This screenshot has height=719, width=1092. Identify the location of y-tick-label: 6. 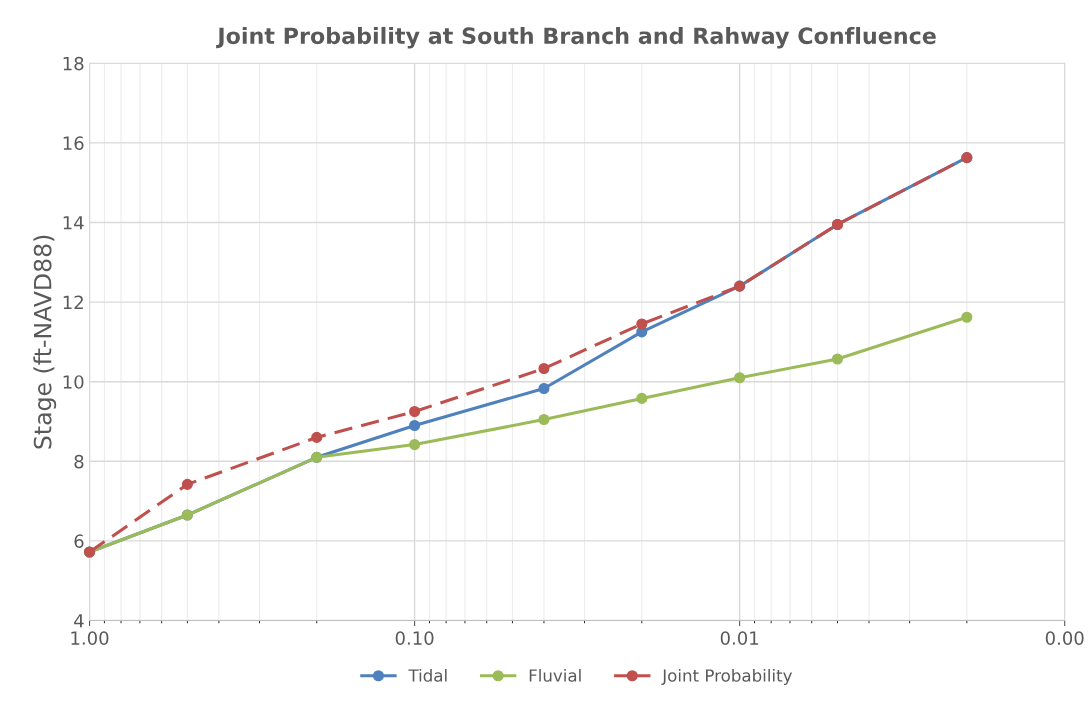
(79, 541).